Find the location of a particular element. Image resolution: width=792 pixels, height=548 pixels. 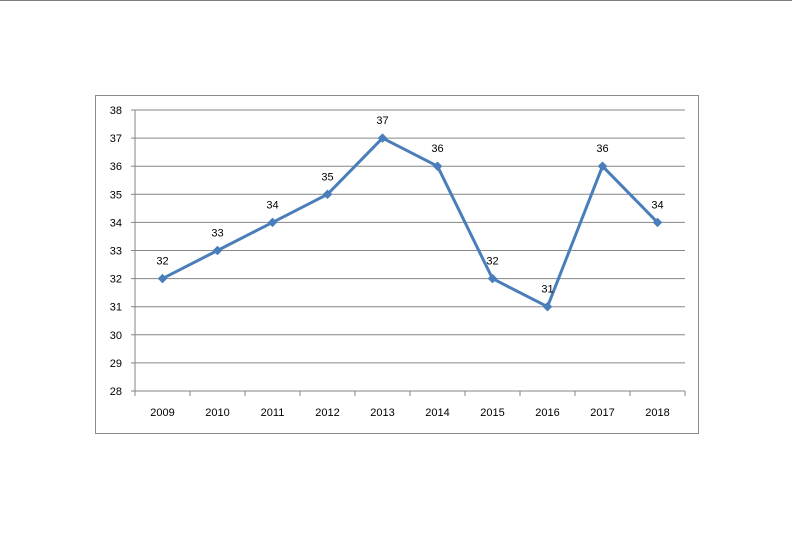

data-label: 31 is located at coordinates (547, 290).